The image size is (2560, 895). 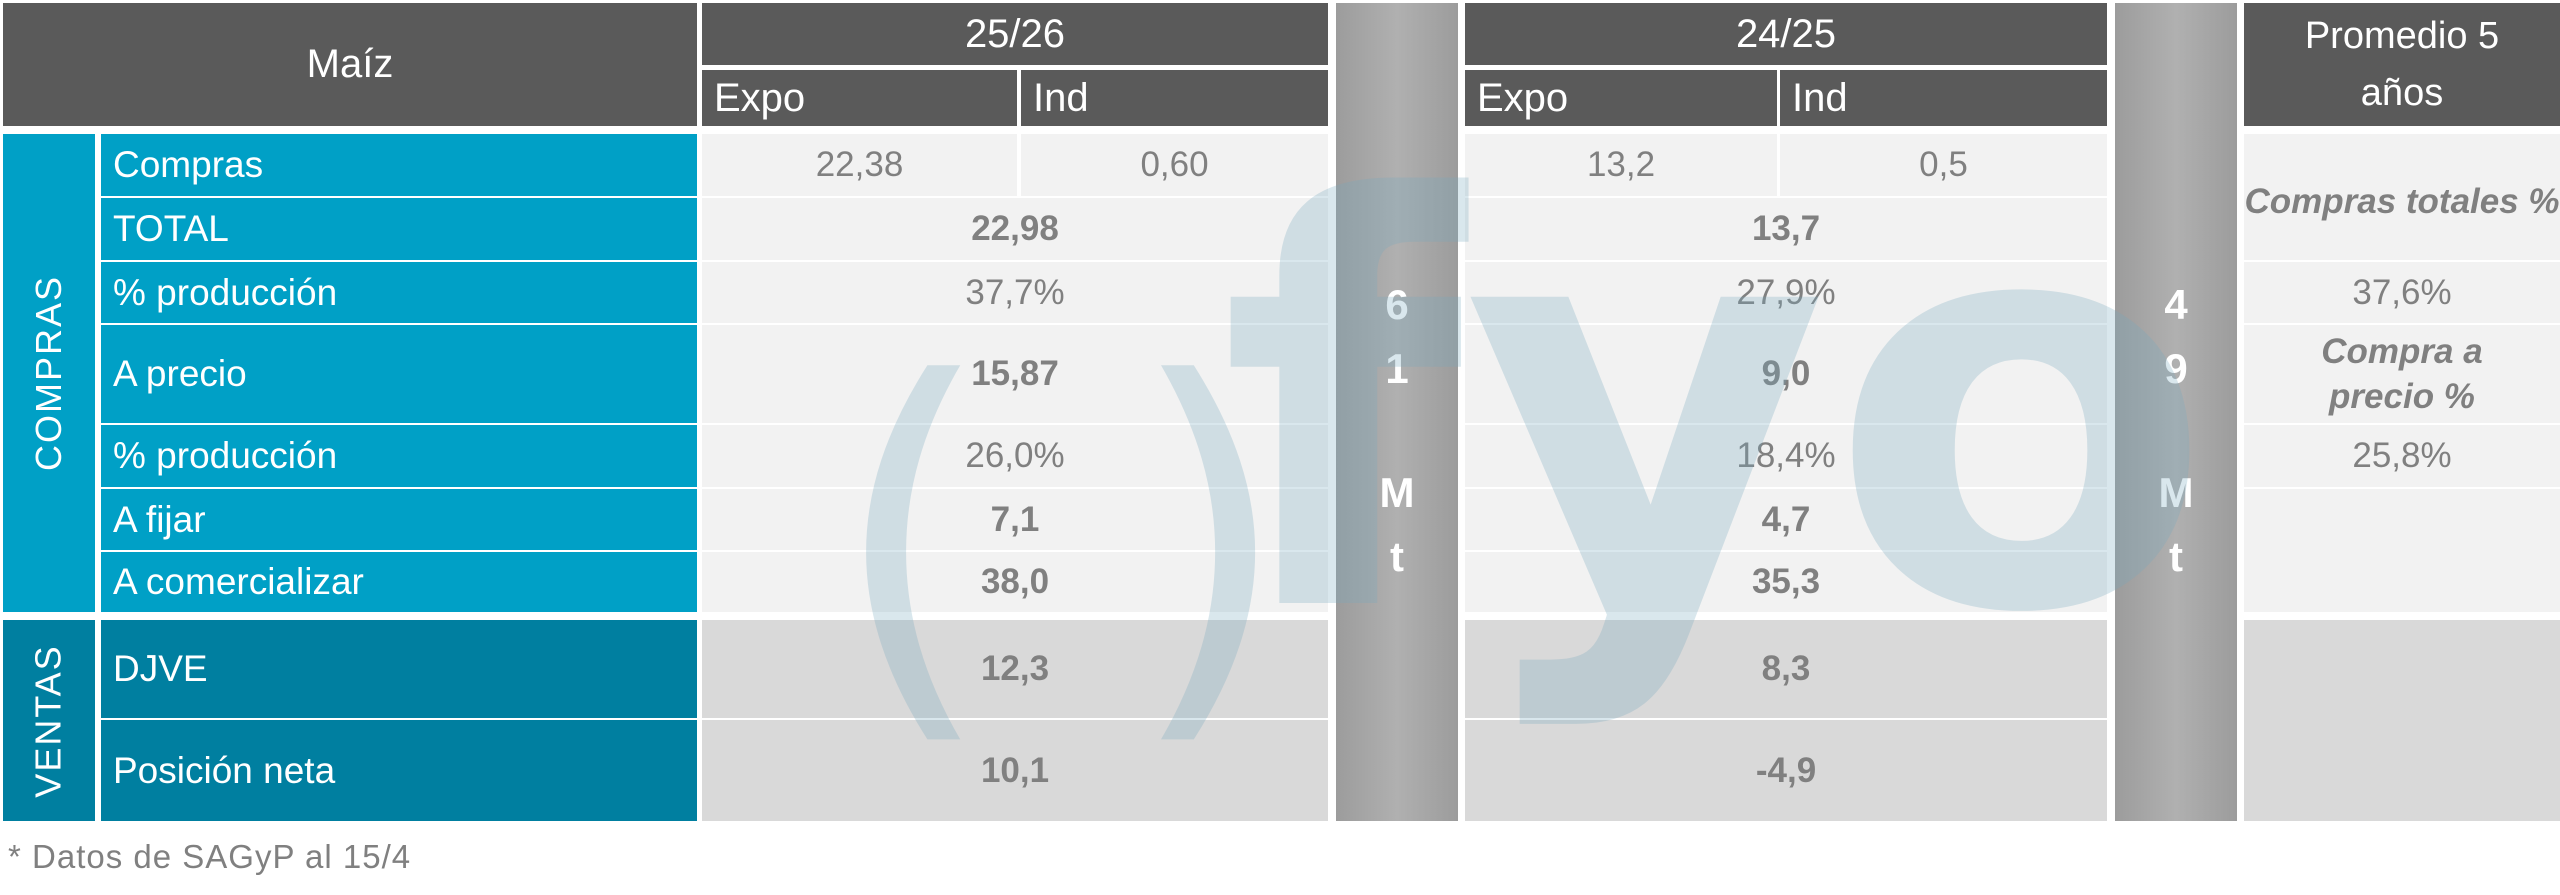 I want to click on cell-25-26: 7,1, so click(x=1015, y=519).